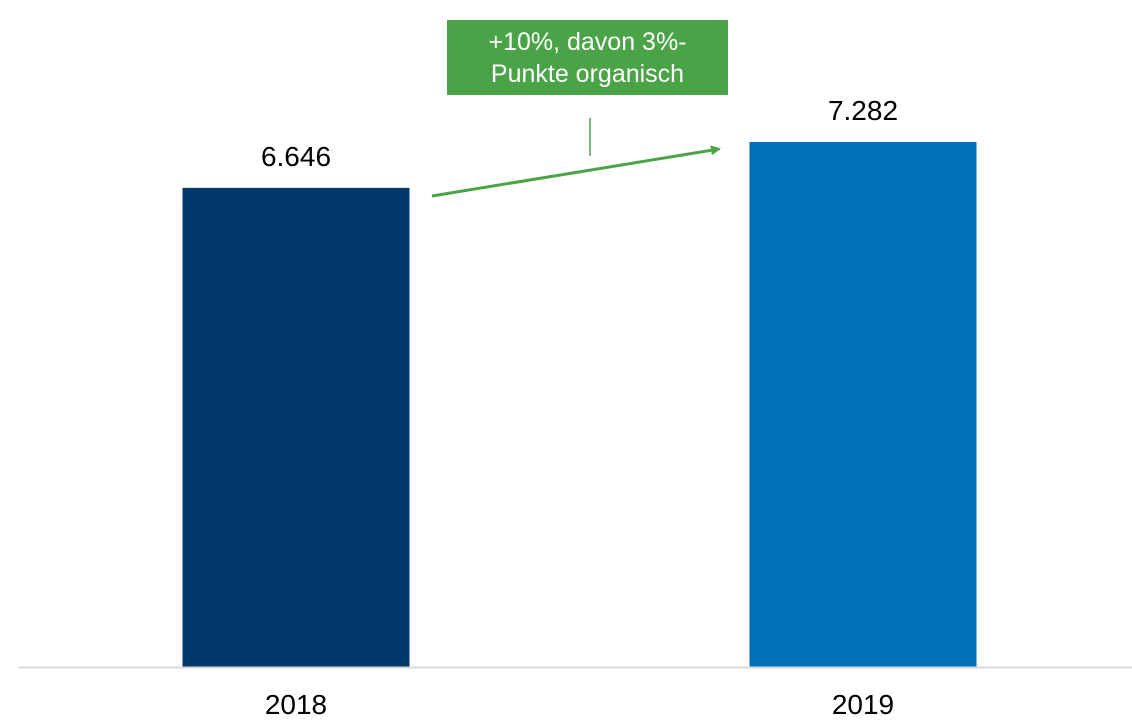 The image size is (1132, 721). I want to click on annotation-line-2: Punkte organisch, so click(587, 74).